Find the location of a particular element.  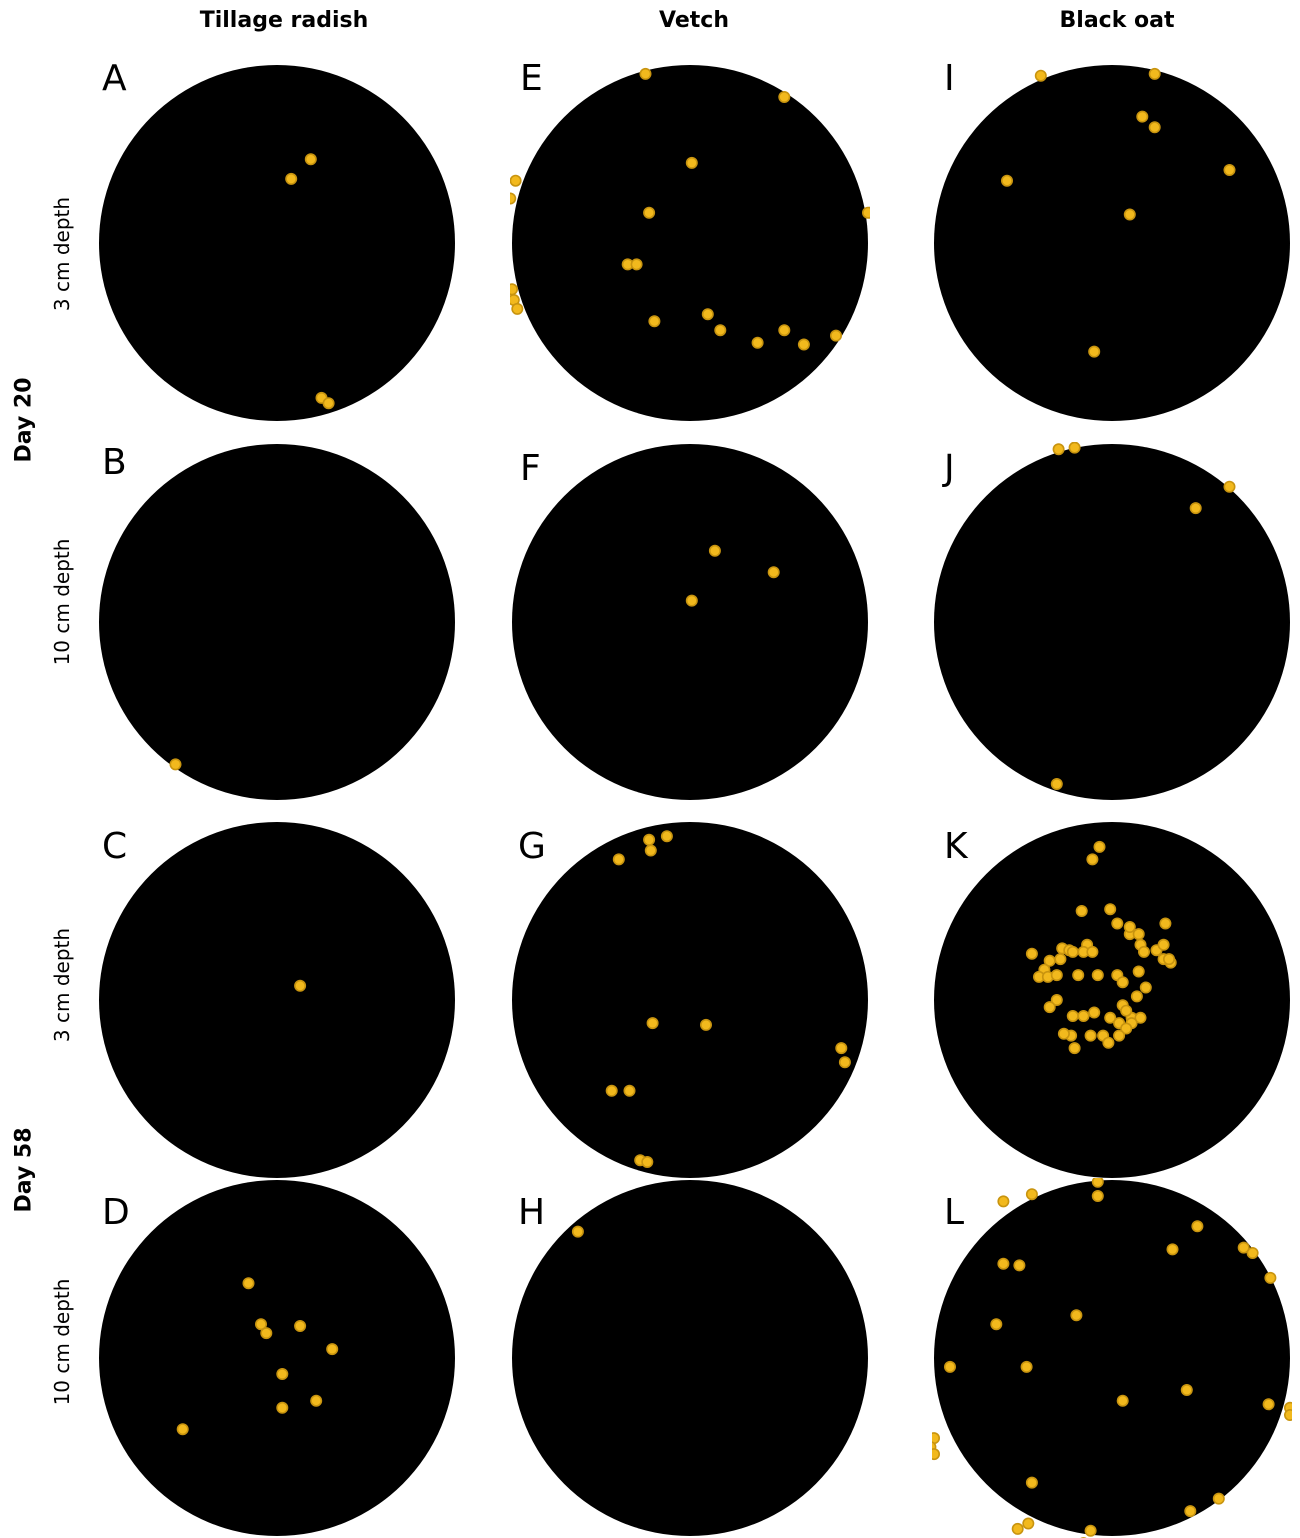

panel-a-svg is located at coordinates (277, 243).